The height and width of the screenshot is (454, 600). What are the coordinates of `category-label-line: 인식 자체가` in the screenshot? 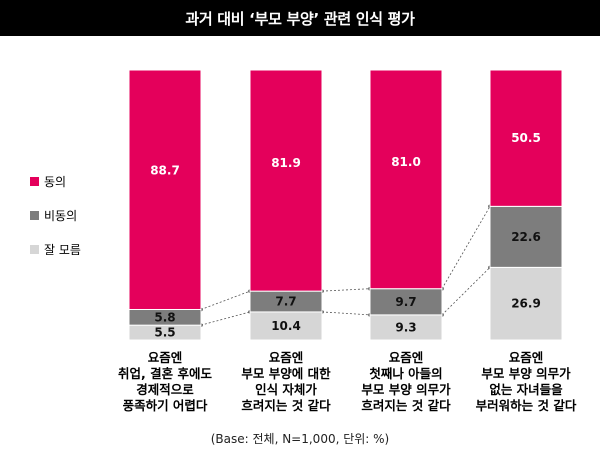 It's located at (286, 389).